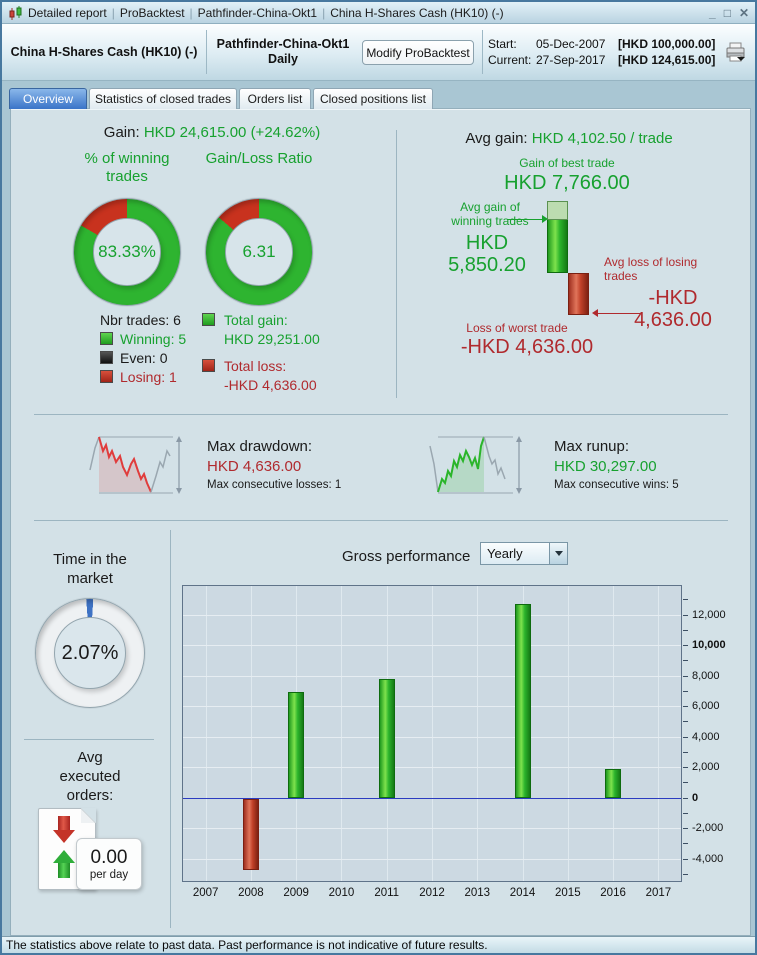  Describe the element at coordinates (417, 12) in the screenshot. I see `title-instrument: China H-Shares Cash (HK10) (-)` at that location.